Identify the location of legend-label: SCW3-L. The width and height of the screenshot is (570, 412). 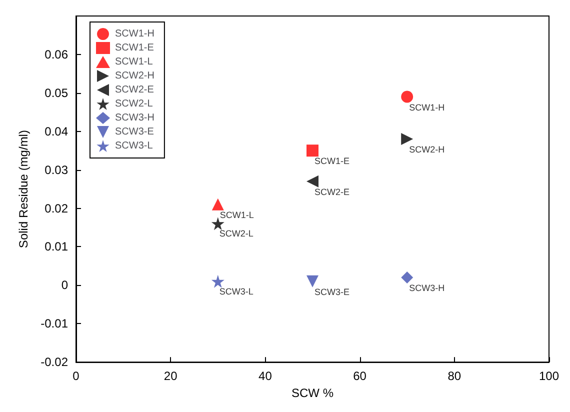
(134, 146).